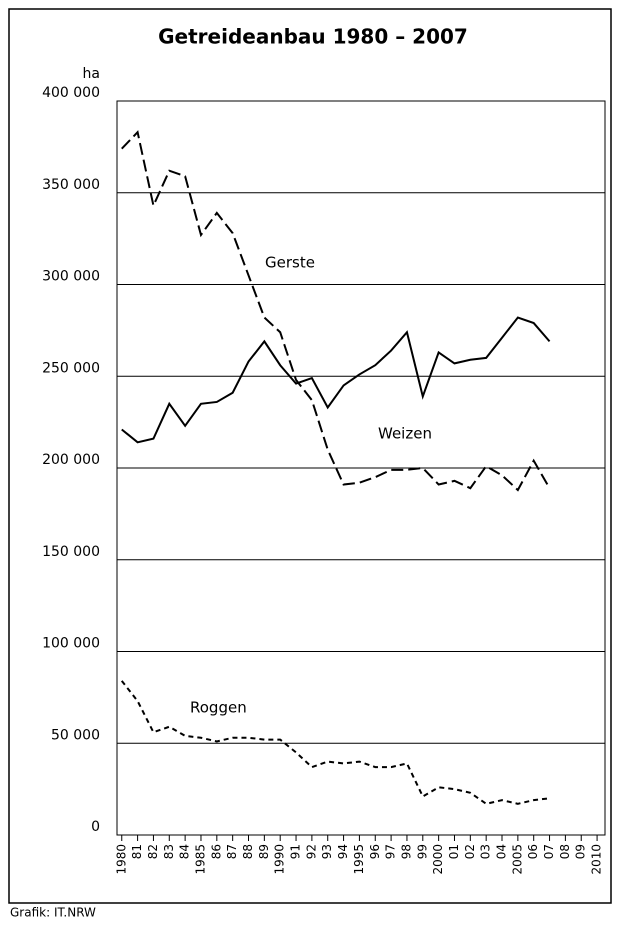  I want to click on x-tick-label: 09, so click(581, 851).